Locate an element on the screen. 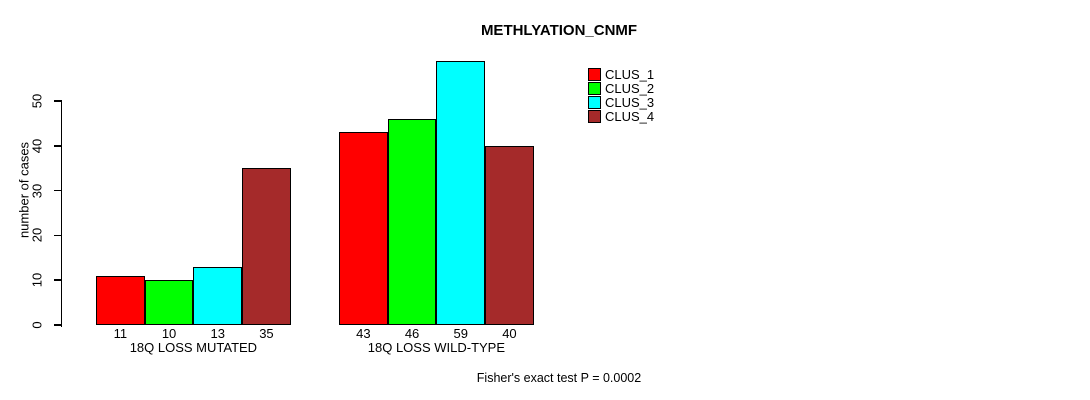 The width and height of the screenshot is (1090, 400). bar-clus_3-group2 is located at coordinates (461, 192).